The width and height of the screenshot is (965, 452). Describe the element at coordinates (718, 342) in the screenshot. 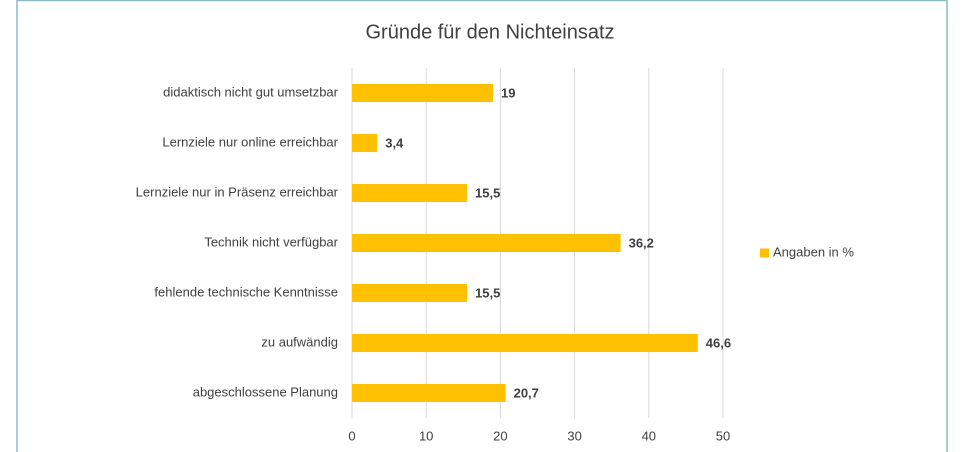

I see `data-label: 46,6` at that location.